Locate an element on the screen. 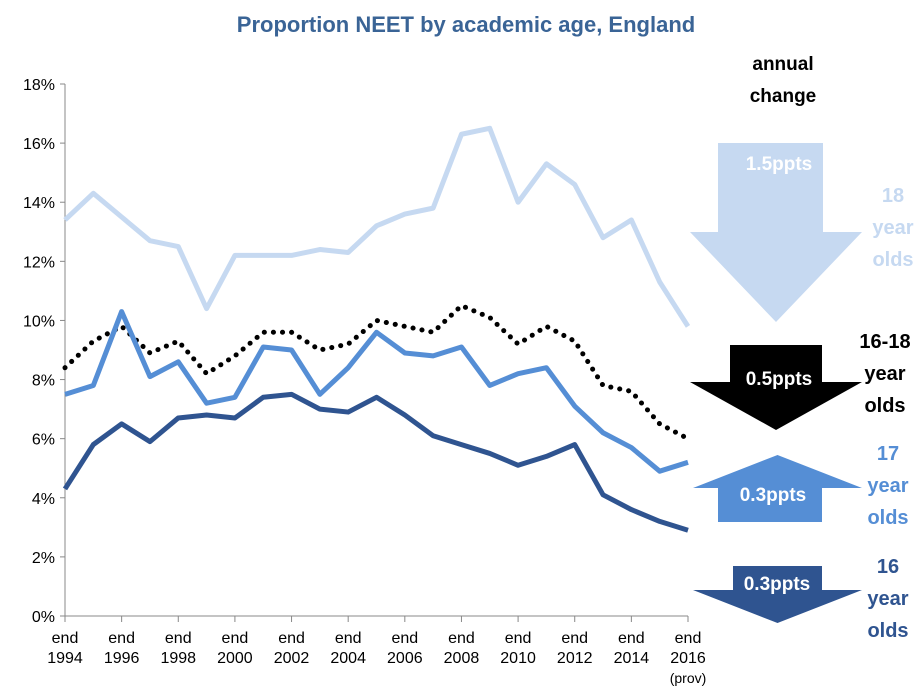 The image size is (918, 698). x-tick-label: end 1998 is located at coordinates (178, 648).